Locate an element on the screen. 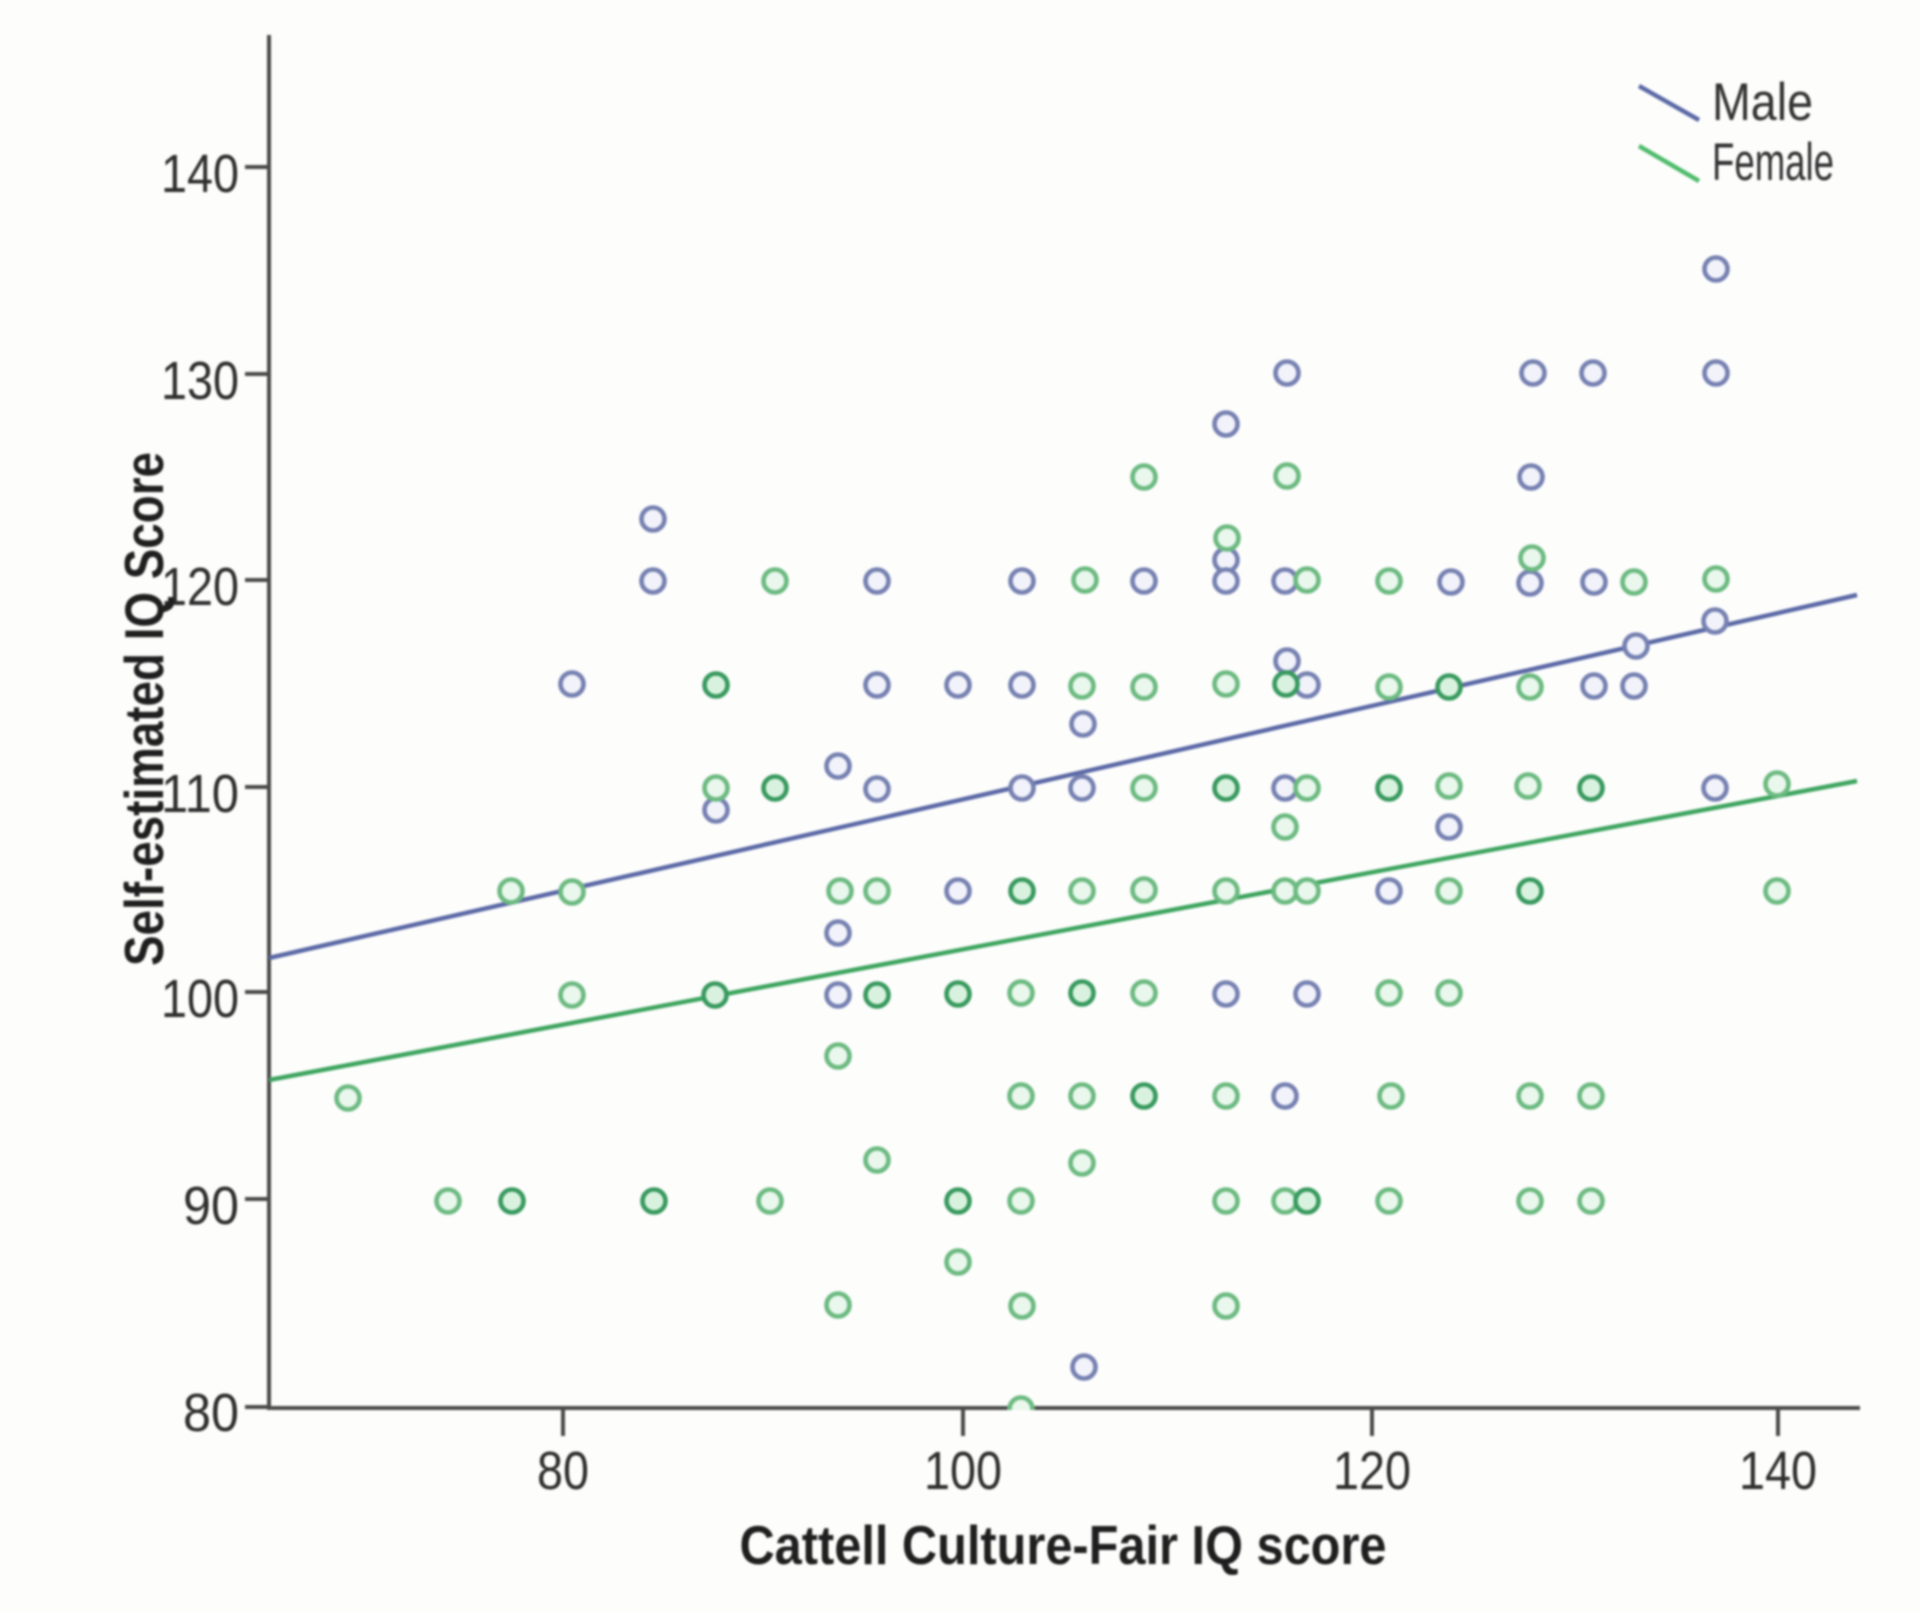 The image size is (1920, 1613). svg-text: Female is located at coordinates (1773, 162).